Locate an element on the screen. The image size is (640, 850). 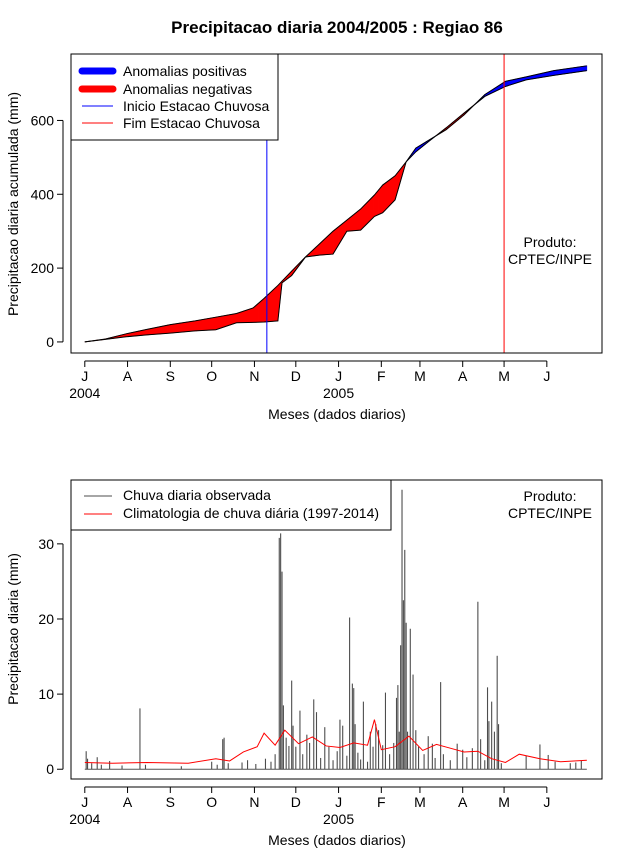
y-tick-label: 20 is located at coordinates (46, 619).